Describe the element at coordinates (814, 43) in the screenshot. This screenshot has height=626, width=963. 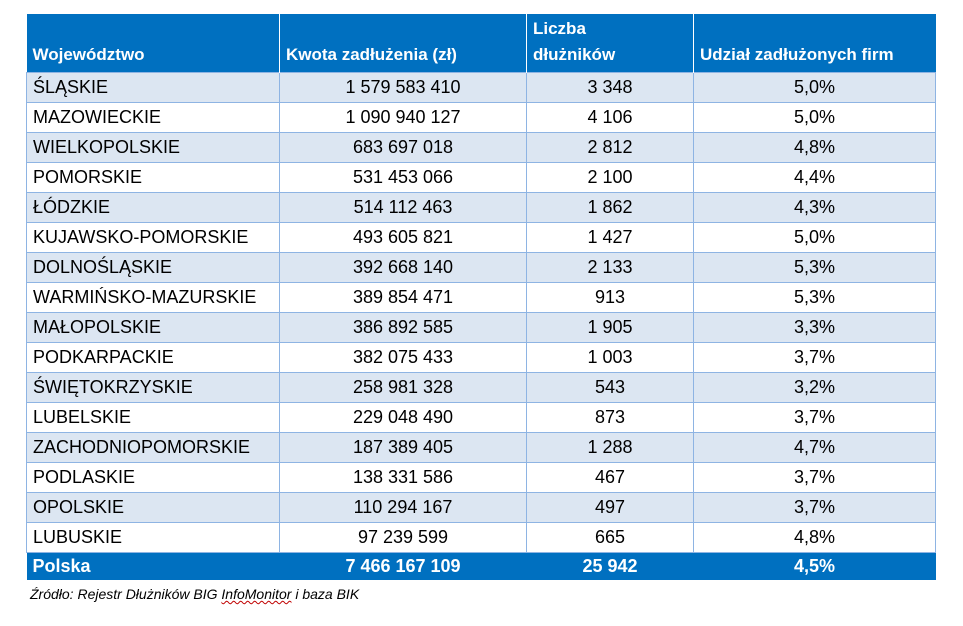
I see `header-share: Udział zadłużonych firm` at that location.